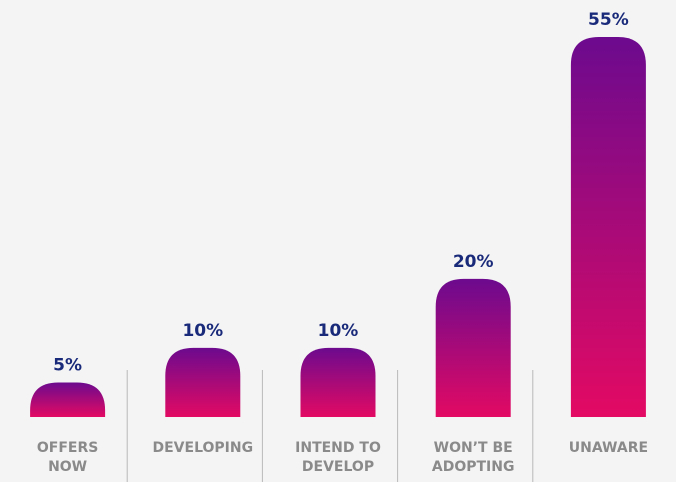 This screenshot has width=676, height=482. What do you see at coordinates (473, 262) in the screenshot?
I see `value-label: 20%` at bounding box center [473, 262].